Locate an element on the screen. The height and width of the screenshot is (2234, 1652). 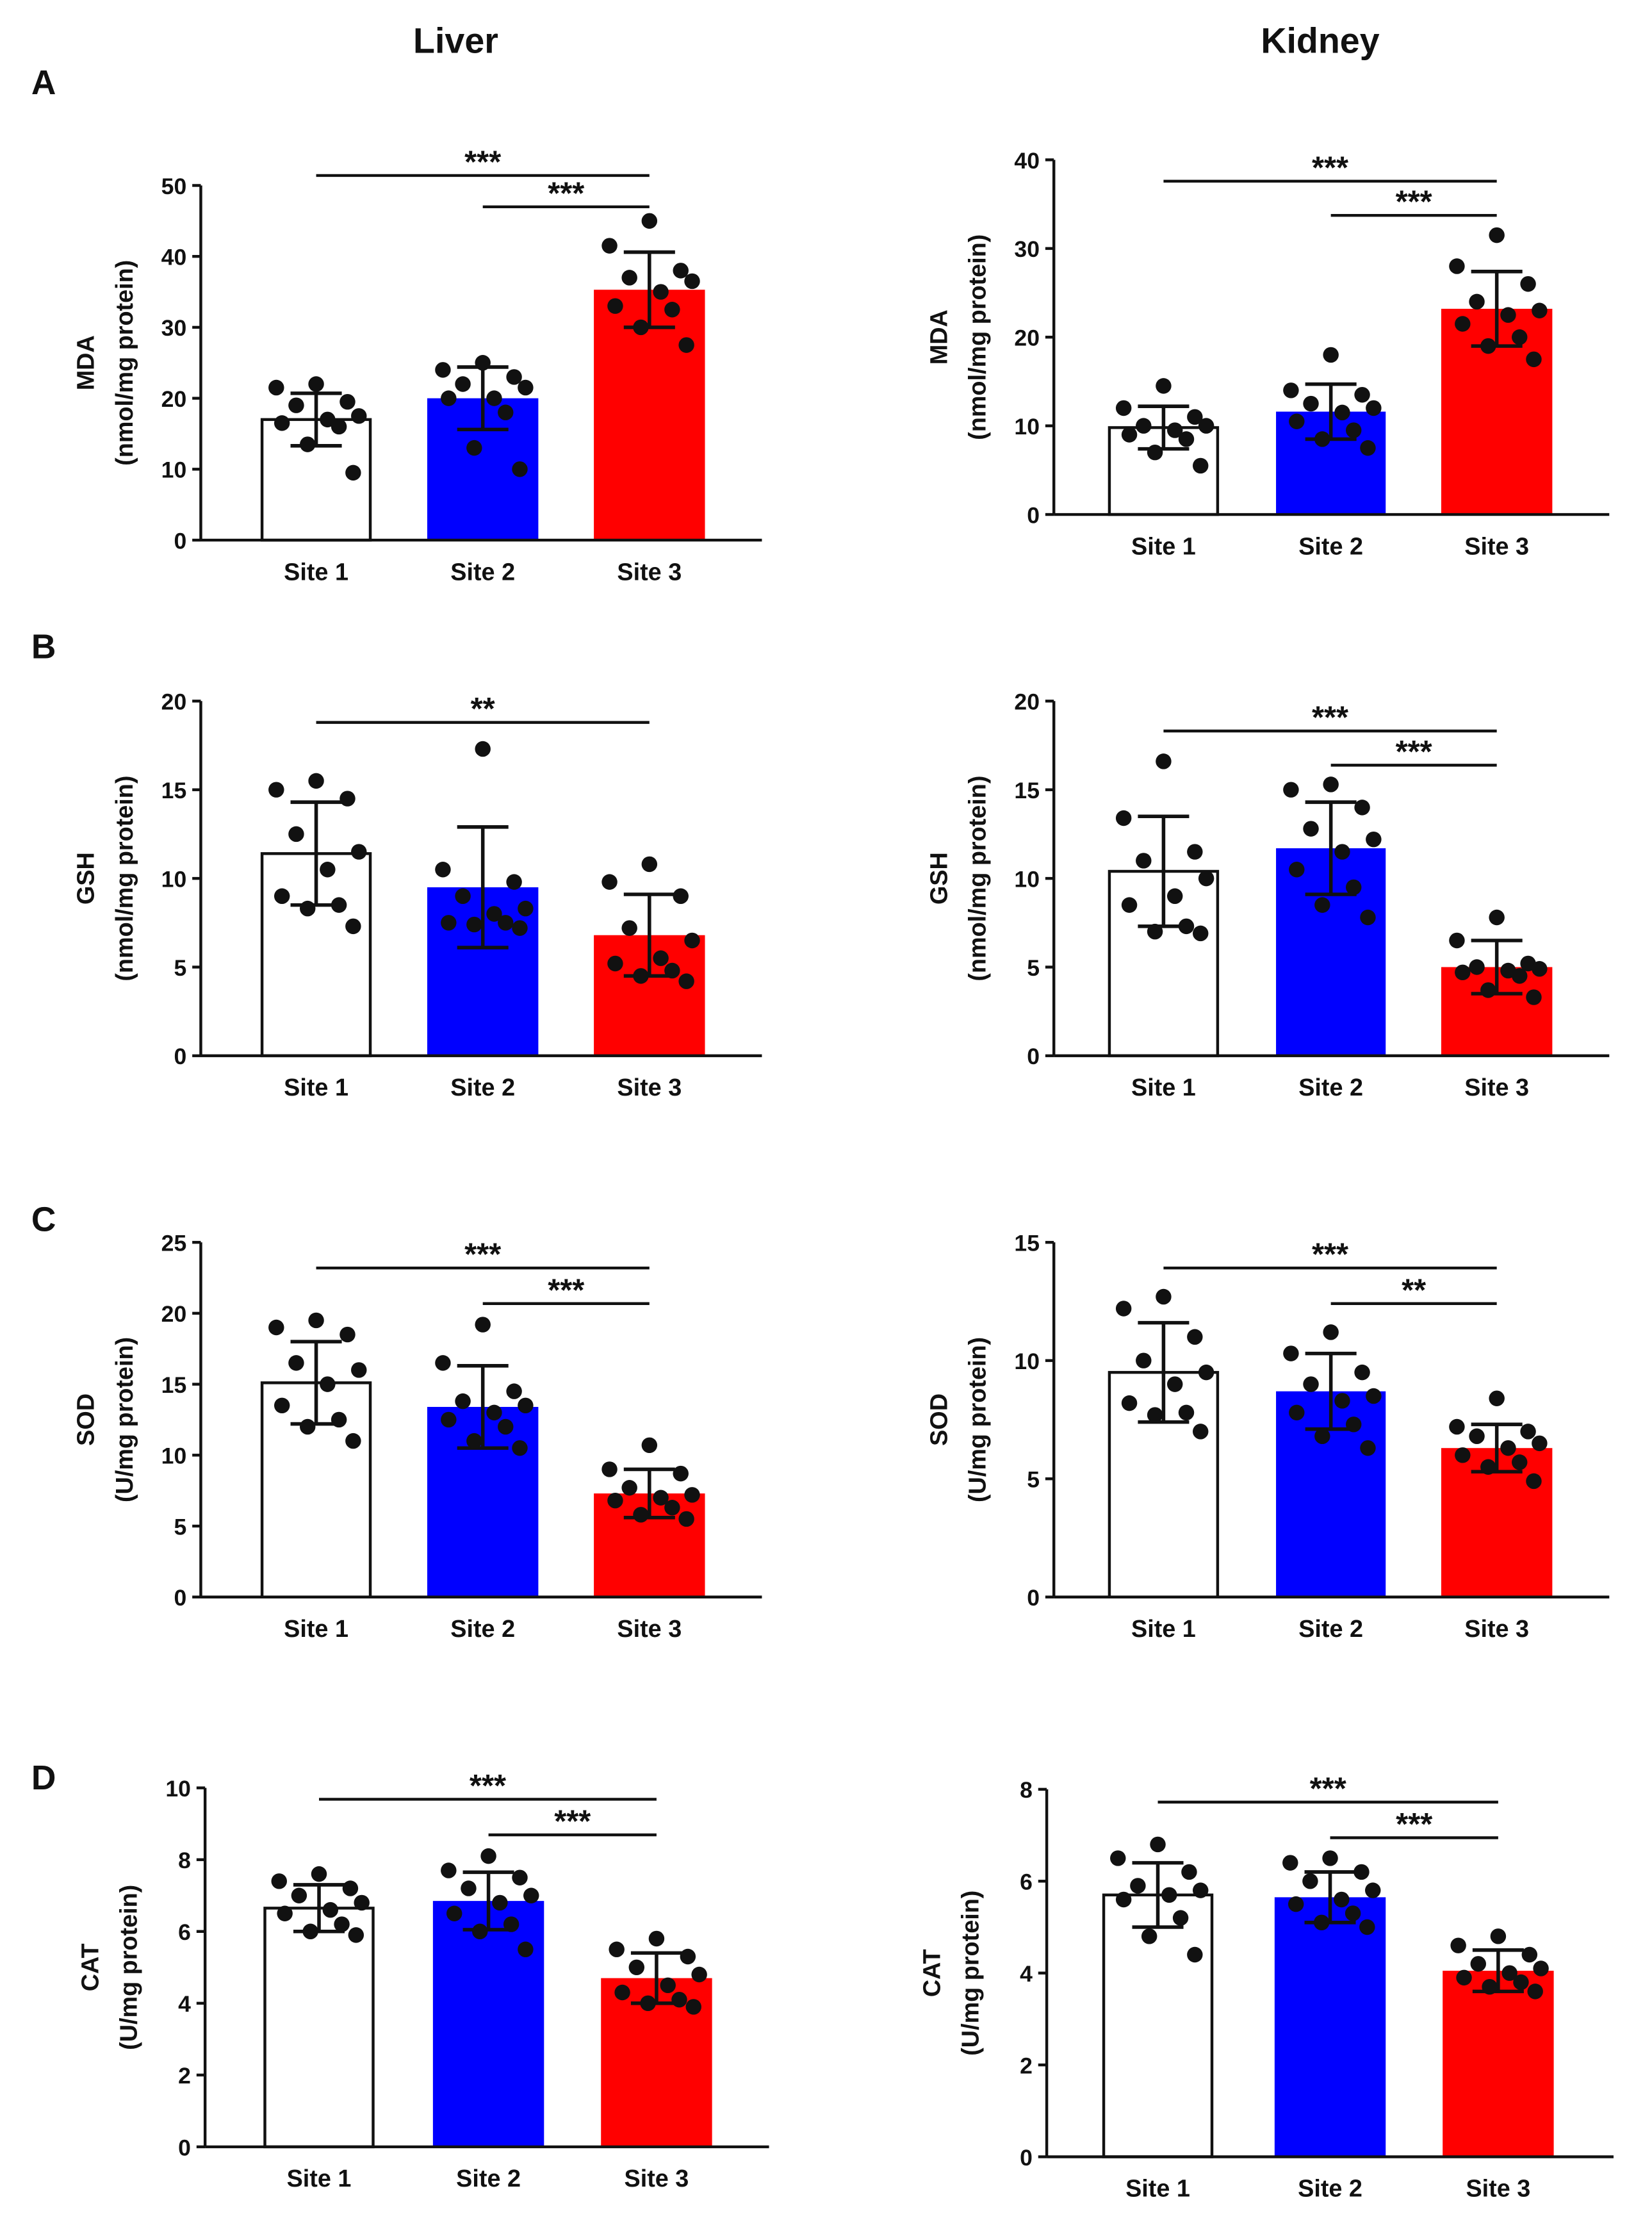
y-axis-unit: (U/mg protein) is located at coordinates (125, 1419).